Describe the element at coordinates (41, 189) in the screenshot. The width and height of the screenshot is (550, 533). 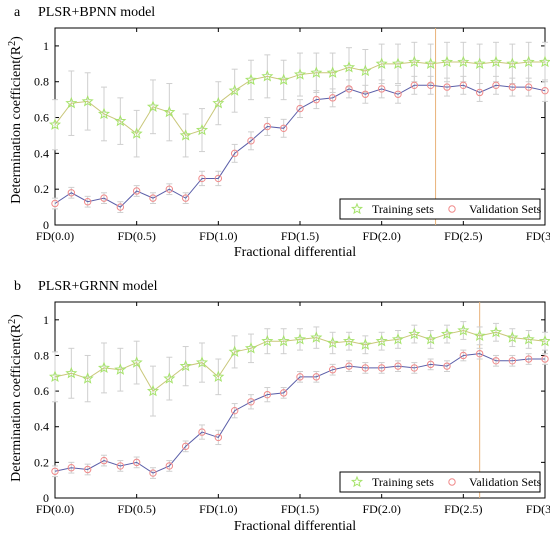
I see `y-tick-label: 0.2` at that location.